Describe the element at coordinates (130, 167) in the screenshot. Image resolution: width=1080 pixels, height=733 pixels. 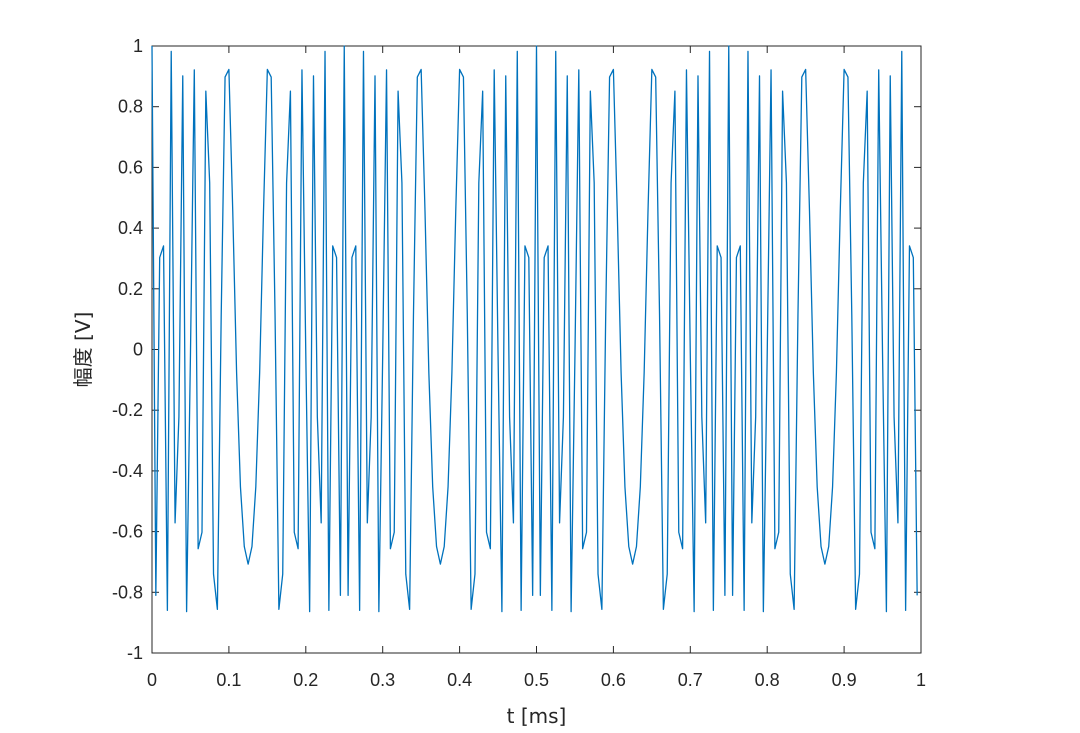
I see `y-tick-label: 0.6` at that location.